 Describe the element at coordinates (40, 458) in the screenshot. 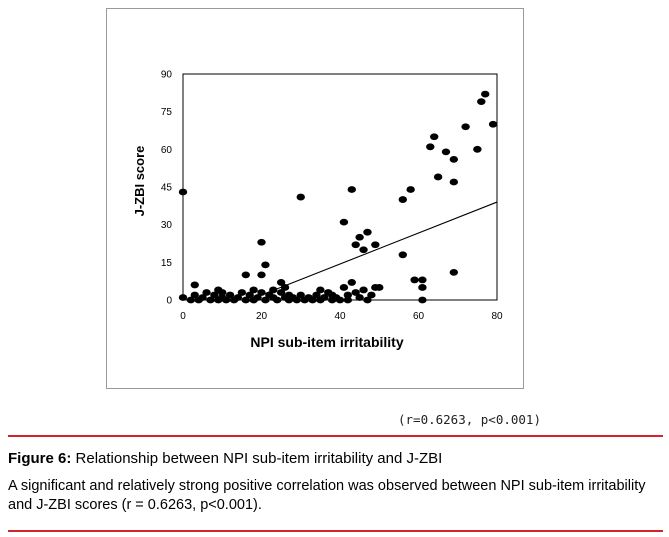

I see `figure-label: Figure 6:` at that location.